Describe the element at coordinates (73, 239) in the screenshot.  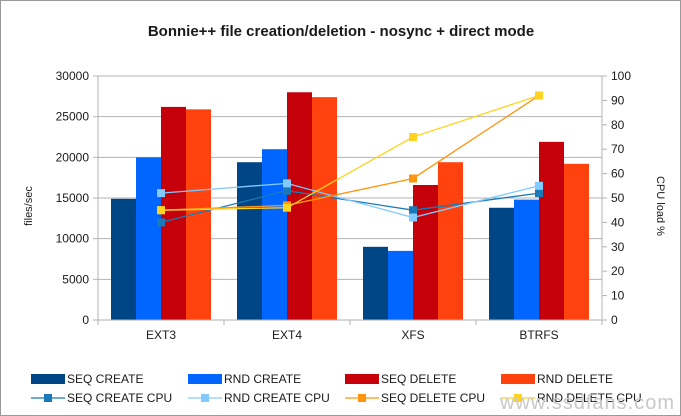
I see `y-tick-label: 10000` at that location.